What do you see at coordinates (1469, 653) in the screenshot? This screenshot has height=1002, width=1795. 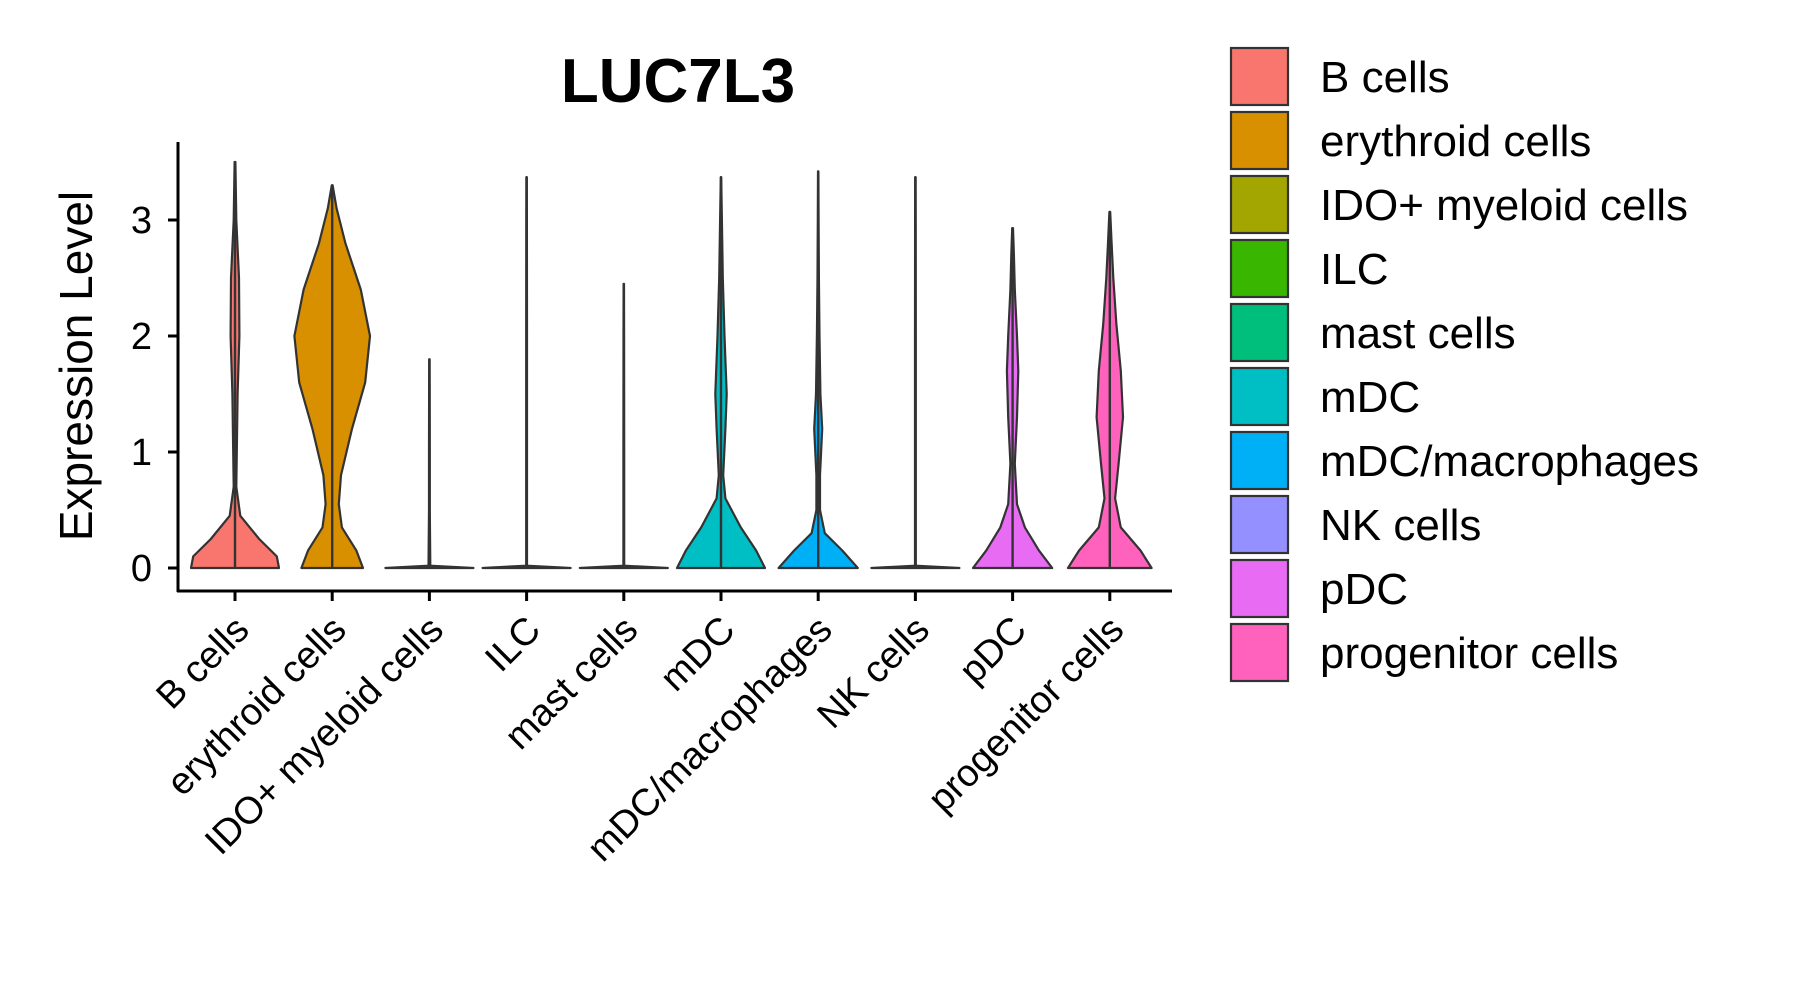 I see `legend-label-progenitor-cells: progenitor cells` at bounding box center [1469, 653].